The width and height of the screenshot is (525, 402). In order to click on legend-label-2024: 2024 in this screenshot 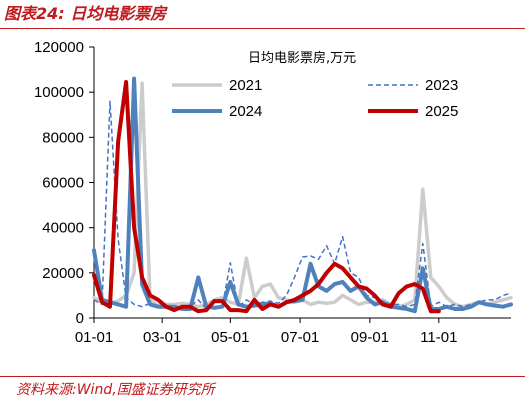, I will do `click(245, 111)`.